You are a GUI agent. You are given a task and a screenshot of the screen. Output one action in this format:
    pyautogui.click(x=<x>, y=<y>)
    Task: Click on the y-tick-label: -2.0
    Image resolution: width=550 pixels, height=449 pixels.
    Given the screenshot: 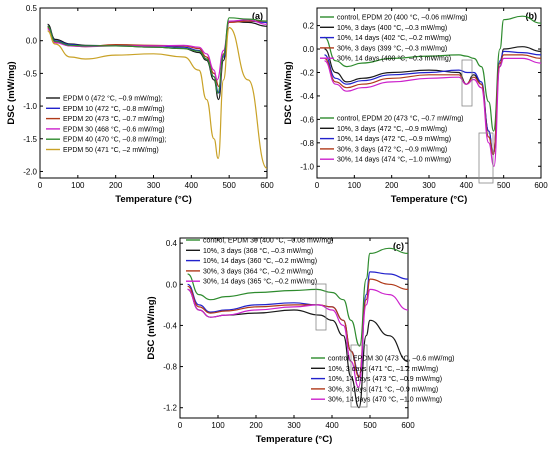 What is the action you would take?
    pyautogui.click(x=30, y=171)
    